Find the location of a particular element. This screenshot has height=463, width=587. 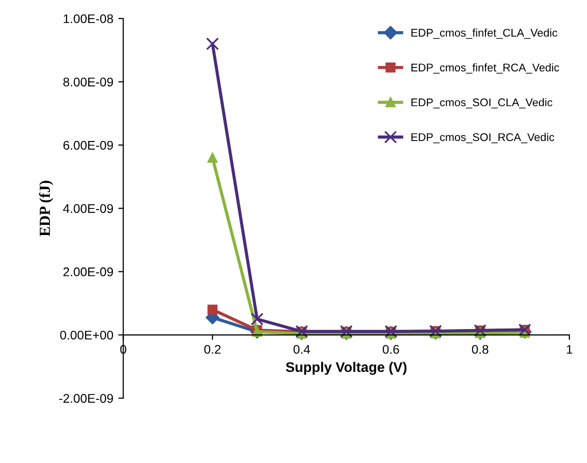

y-tick-label: 2.00E-09 is located at coordinates (88, 271).